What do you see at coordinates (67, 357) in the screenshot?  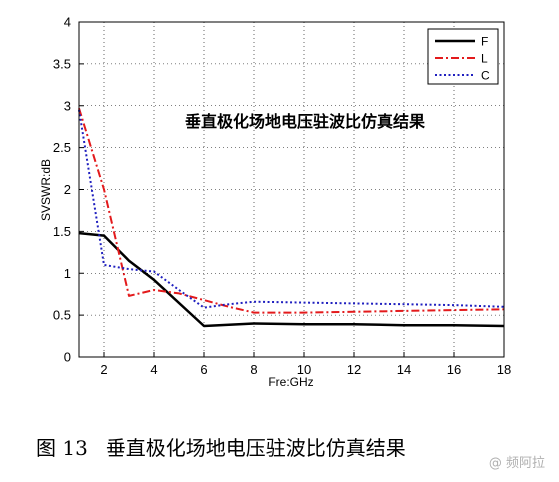 I see `y-tick-label: 0` at bounding box center [67, 357].